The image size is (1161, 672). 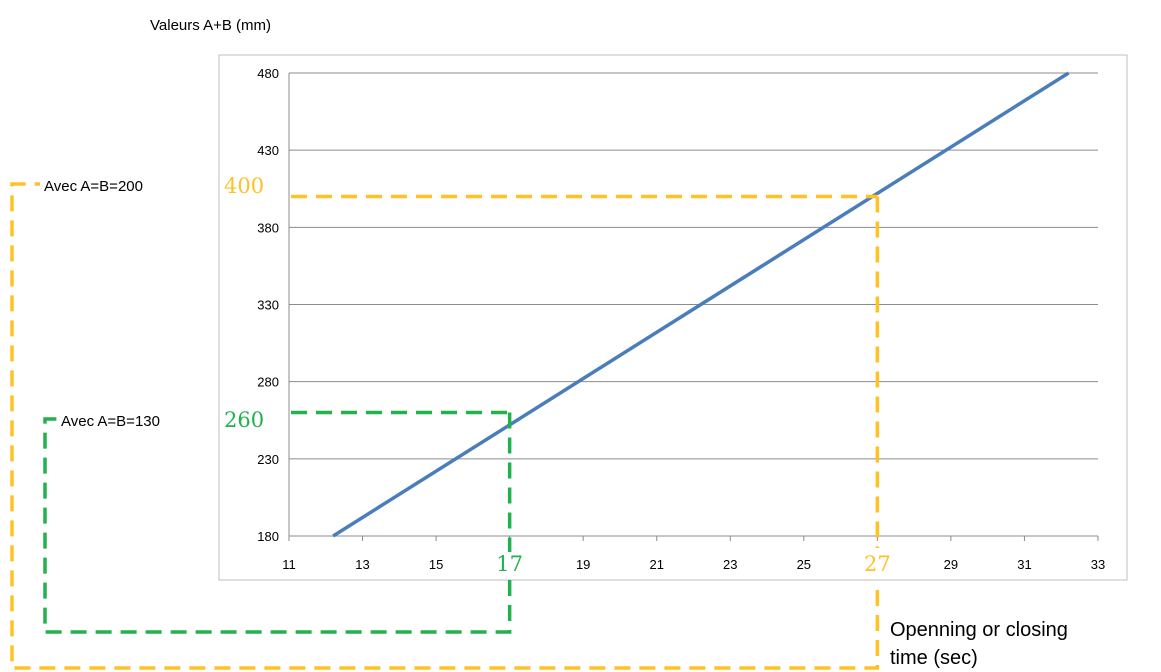 I want to click on x-tick-label-33: 33, so click(x=1098, y=564).